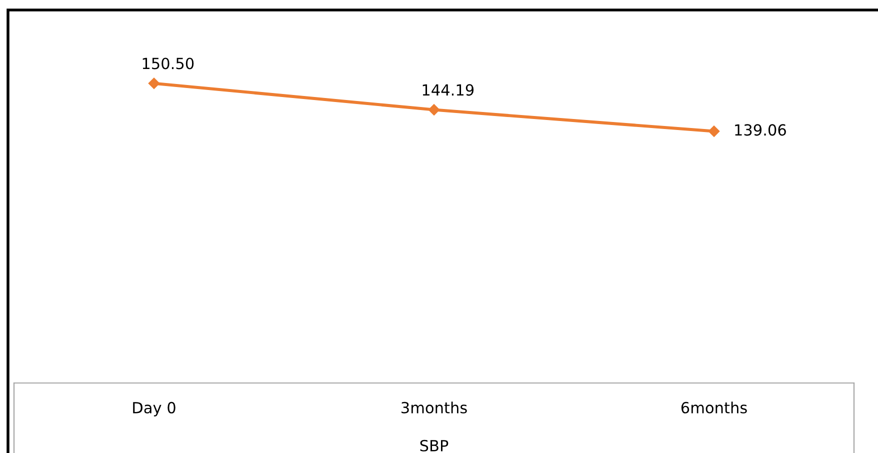 This screenshot has height=453, width=878. Describe the element at coordinates (760, 130) in the screenshot. I see `data-label: 139.06` at that location.